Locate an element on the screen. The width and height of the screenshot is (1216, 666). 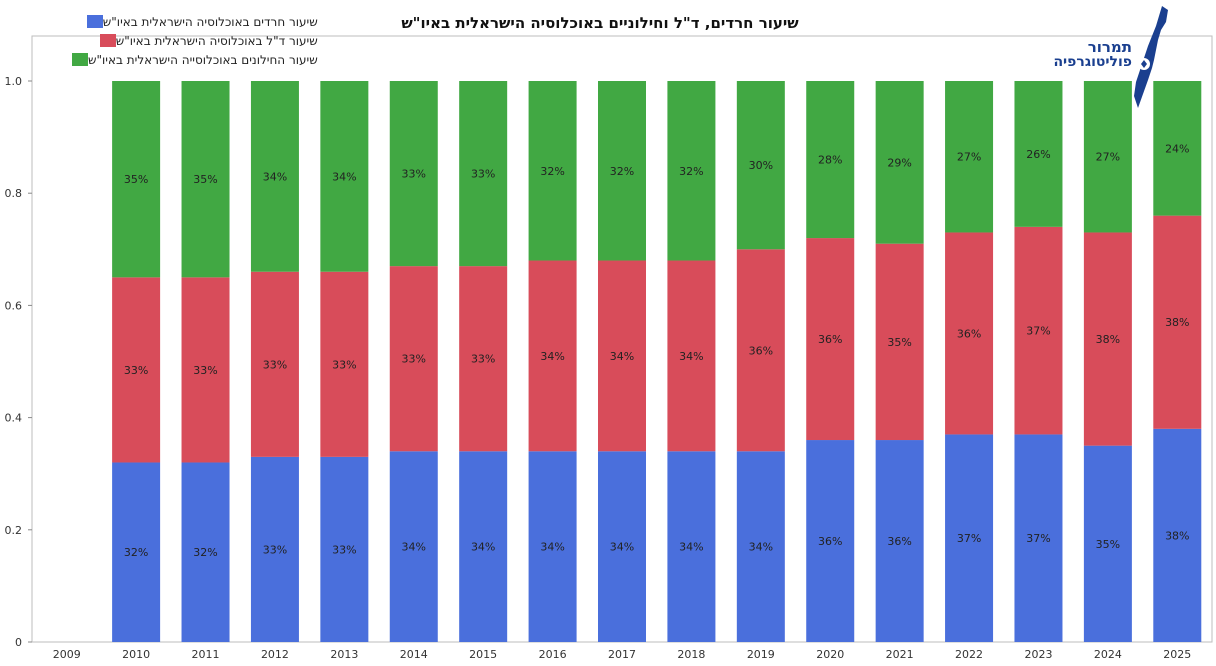
logo-line1: תמרור is located at coordinates (1109, 47).